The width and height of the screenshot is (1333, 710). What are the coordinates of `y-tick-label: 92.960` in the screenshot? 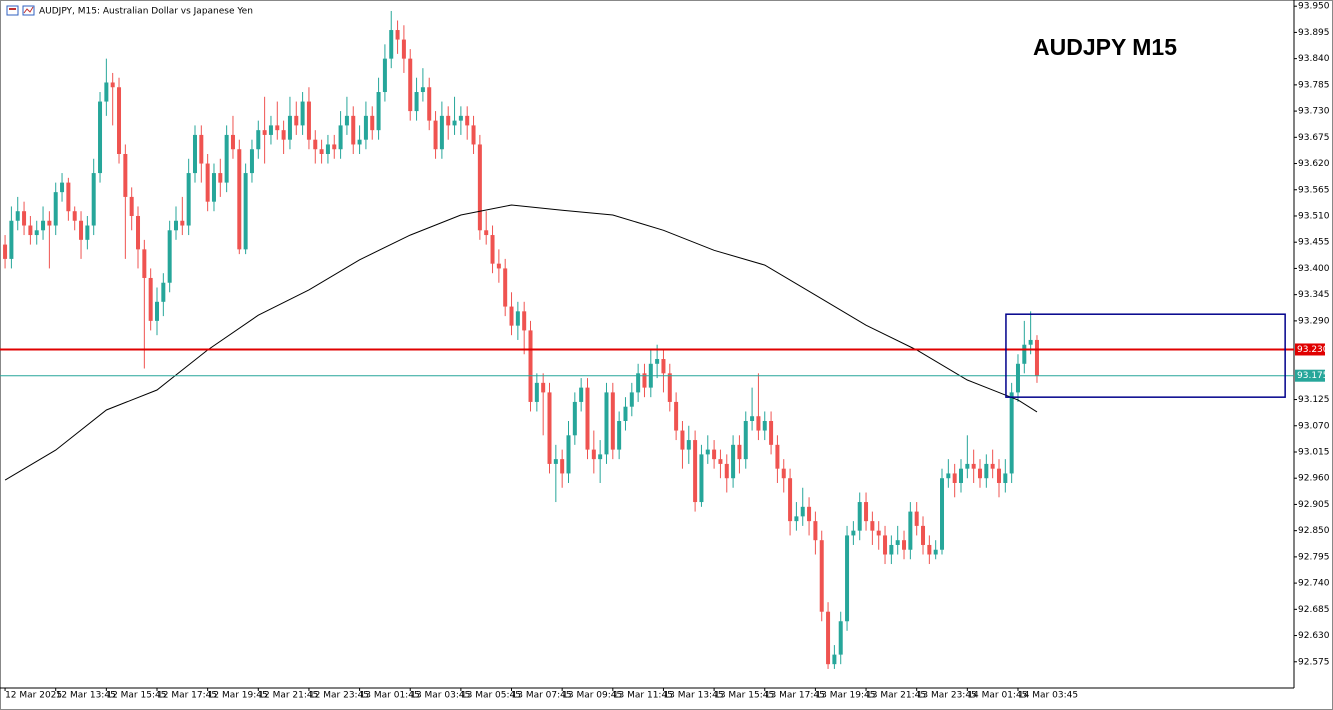 It's located at (1314, 479).